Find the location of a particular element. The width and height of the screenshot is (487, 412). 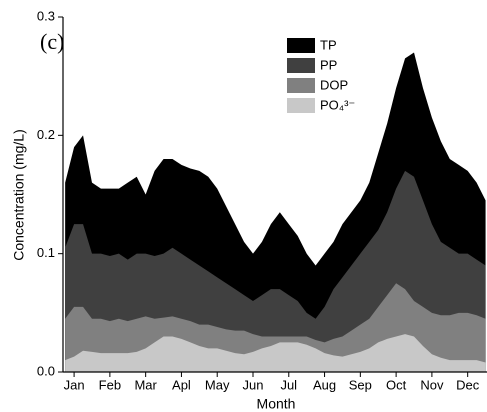

panel-label: (c) is located at coordinates (52, 41).